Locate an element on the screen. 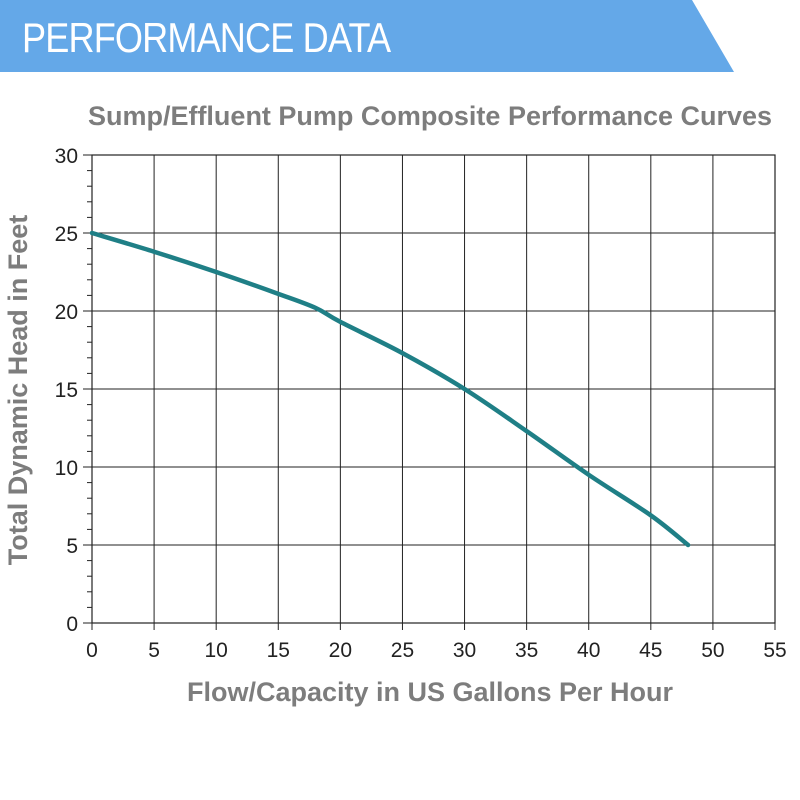 This screenshot has width=800, height=800. y-axis-ticks: 0 5 10 15 20 25 30 is located at coordinates (73, 390).